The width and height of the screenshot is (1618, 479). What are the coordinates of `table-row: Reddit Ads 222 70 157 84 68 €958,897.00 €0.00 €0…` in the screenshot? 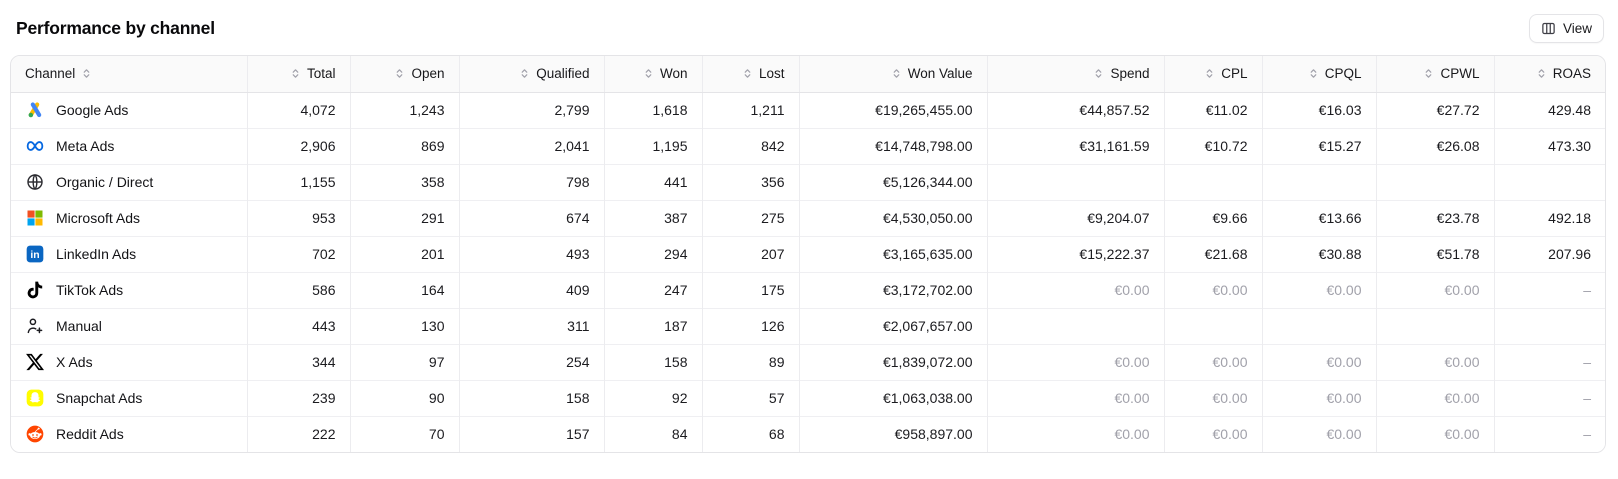 It's located at (808, 433).